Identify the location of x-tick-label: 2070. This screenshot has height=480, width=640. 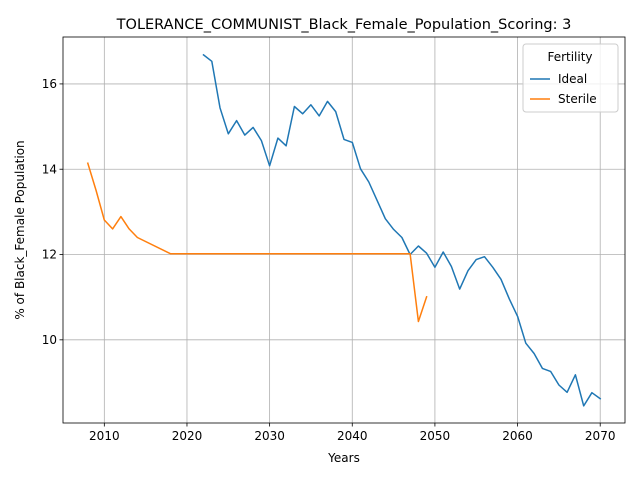
(600, 436).